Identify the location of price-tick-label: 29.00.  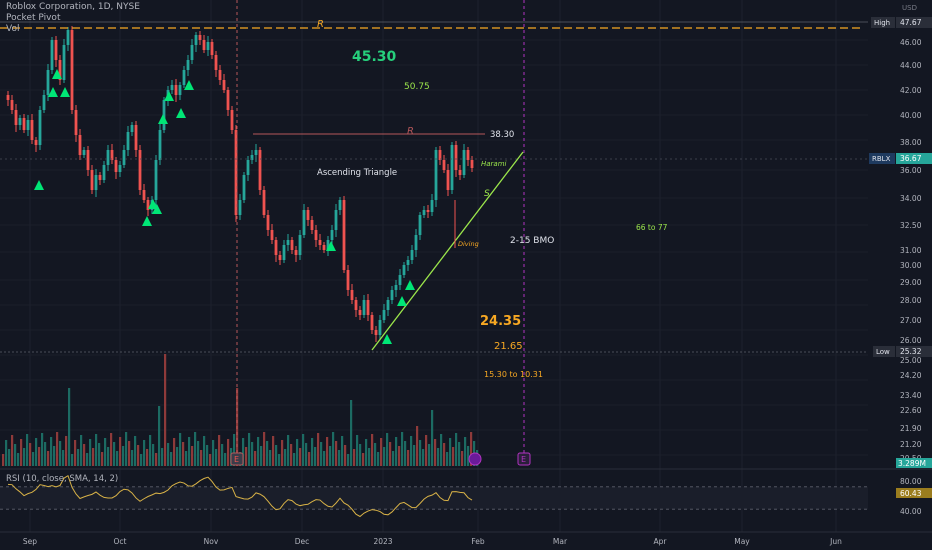
(911, 282).